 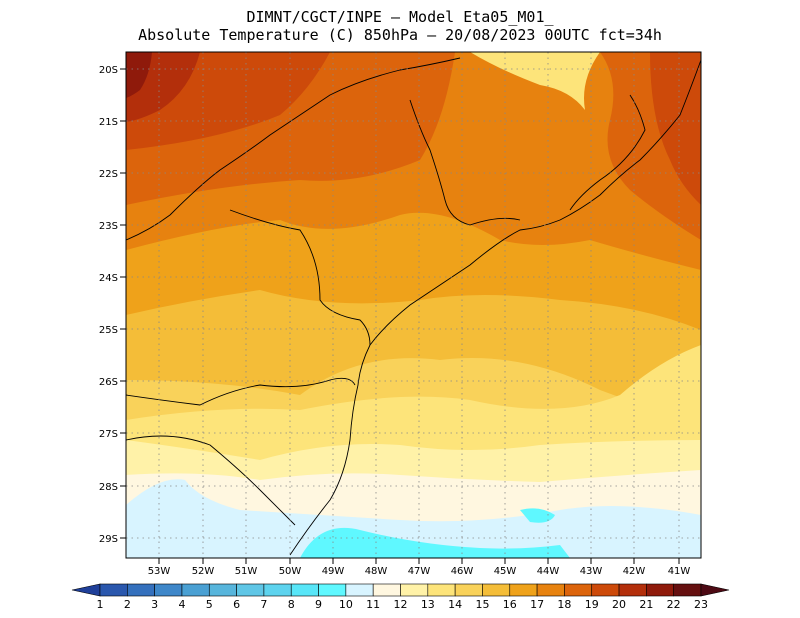 I want to click on band-14-coast, so click(x=535, y=81).